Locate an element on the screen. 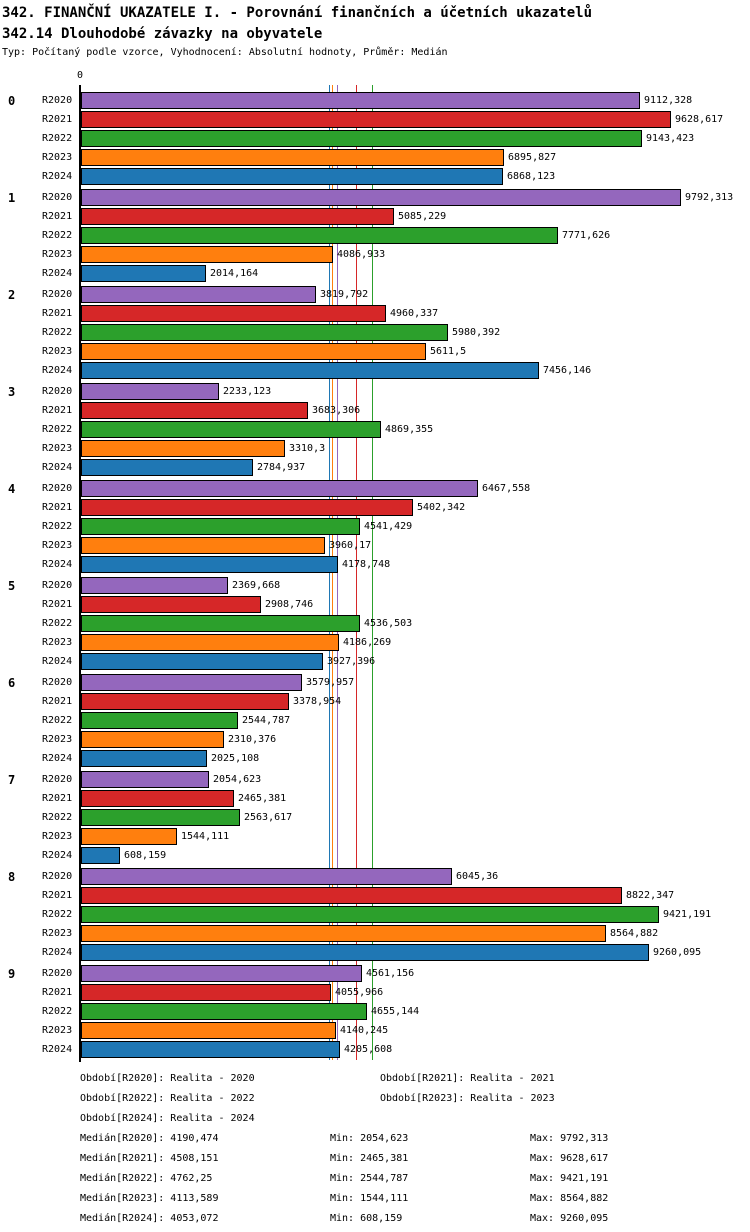  bar-group9-r2022 is located at coordinates (224, 1011).